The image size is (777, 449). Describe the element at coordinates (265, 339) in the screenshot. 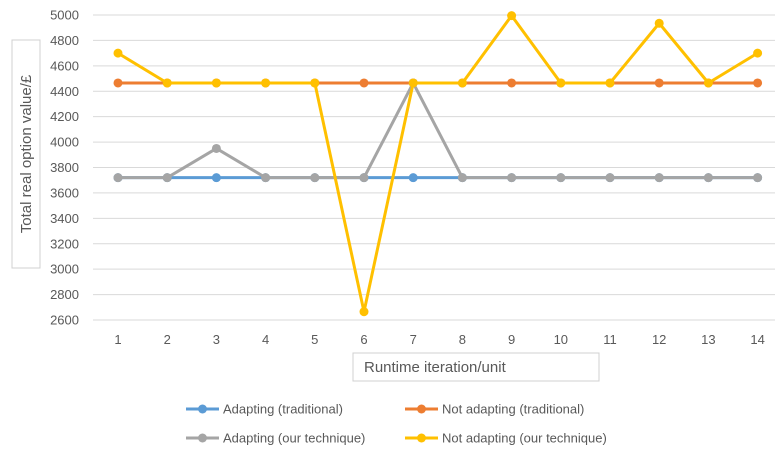

I see `x-tick-label: 4` at that location.